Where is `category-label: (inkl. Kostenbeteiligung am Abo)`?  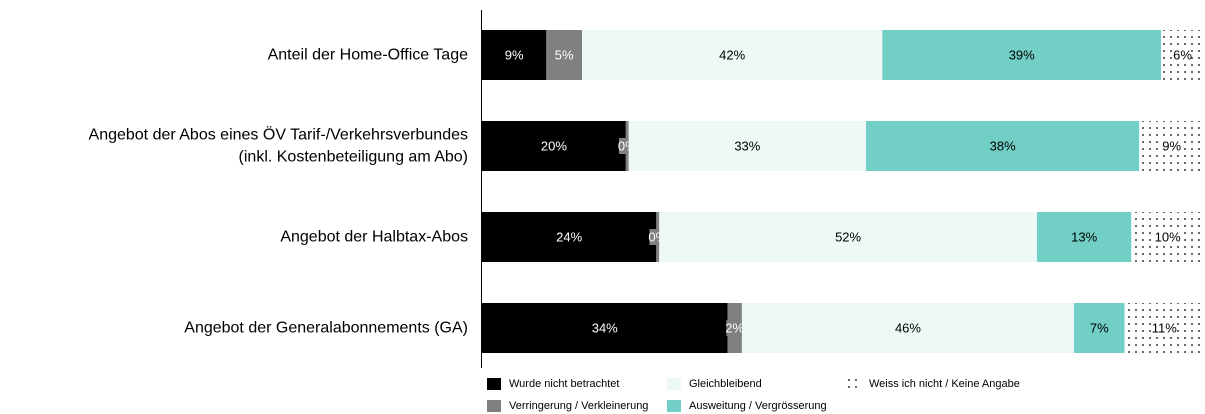
category-label: (inkl. Kostenbeteiligung am Abo) is located at coordinates (353, 157).